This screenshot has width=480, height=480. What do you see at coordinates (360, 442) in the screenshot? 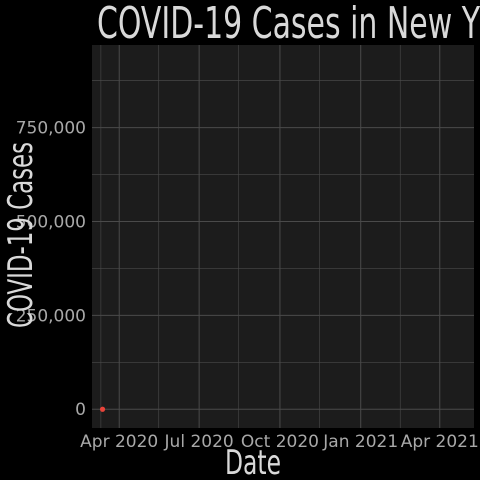
I see `x-tick-label: Jan 2021` at bounding box center [360, 442].